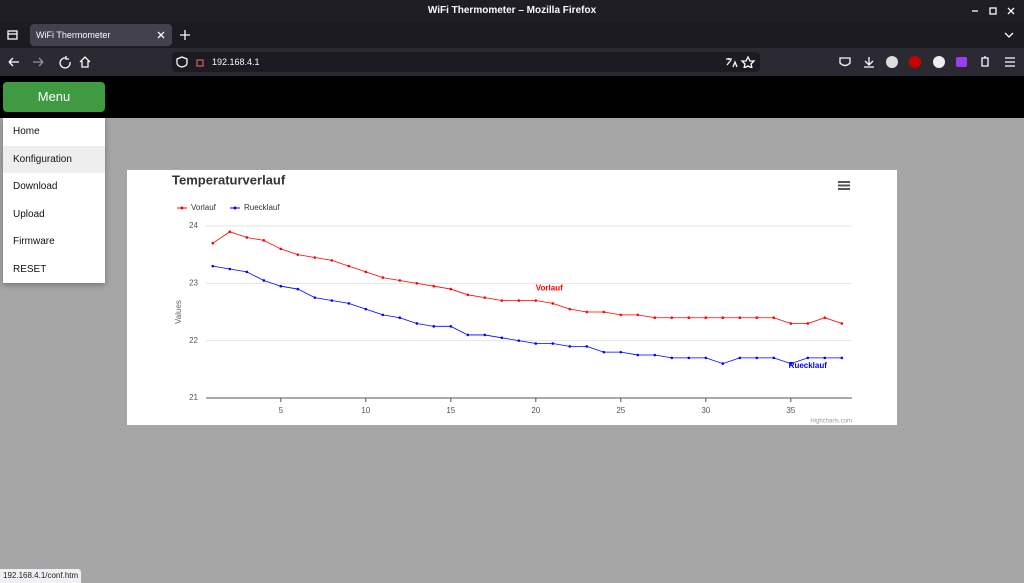  What do you see at coordinates (549, 288) in the screenshot?
I see `series-label: Vorlauf` at bounding box center [549, 288].